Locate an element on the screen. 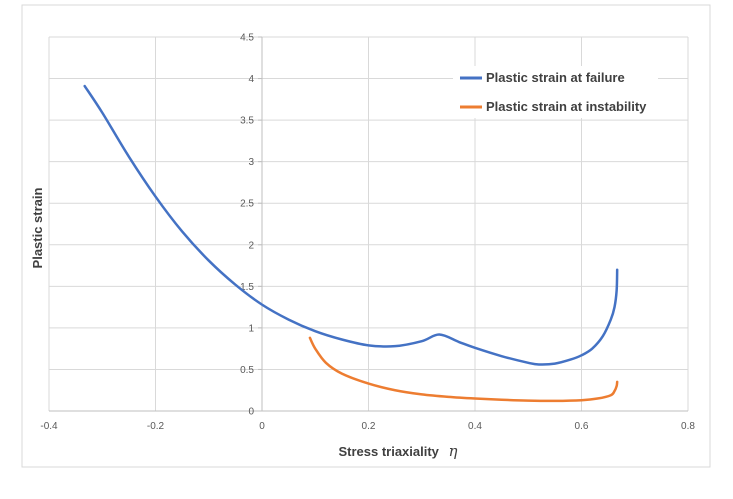  x-axis-title: Stress triaxiality η is located at coordinates (397, 451).